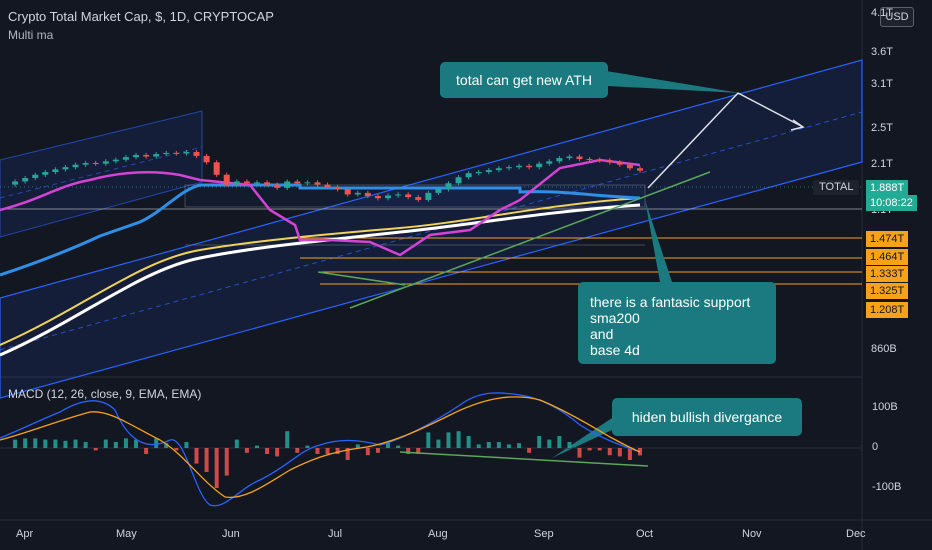 The height and width of the screenshot is (550, 932). What do you see at coordinates (707, 417) in the screenshot?
I see `callout-divergence: hiden bullish divergance` at bounding box center [707, 417].